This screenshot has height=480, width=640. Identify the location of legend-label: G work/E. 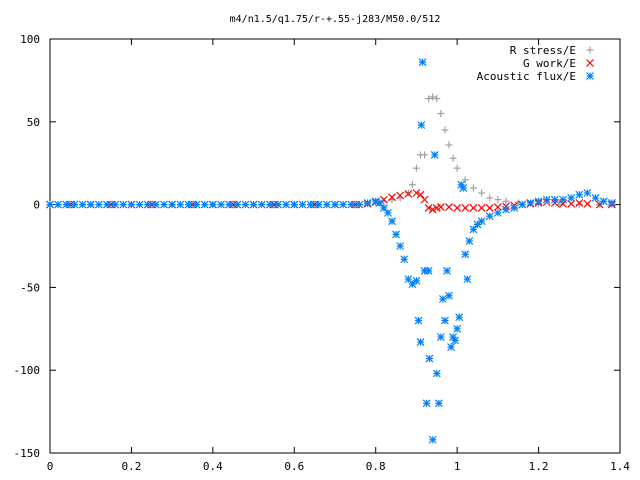
(549, 63).